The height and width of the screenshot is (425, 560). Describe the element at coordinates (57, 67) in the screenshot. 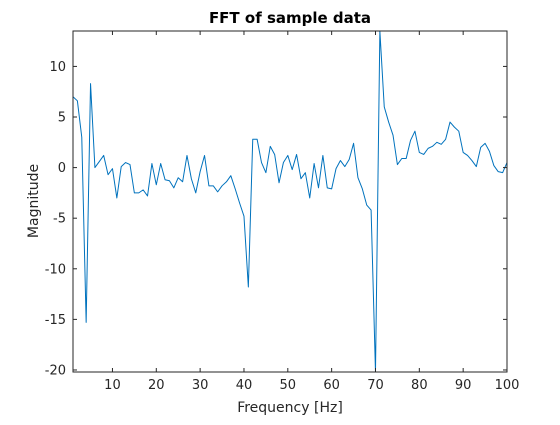

I see `y-tick-label: 10` at that location.